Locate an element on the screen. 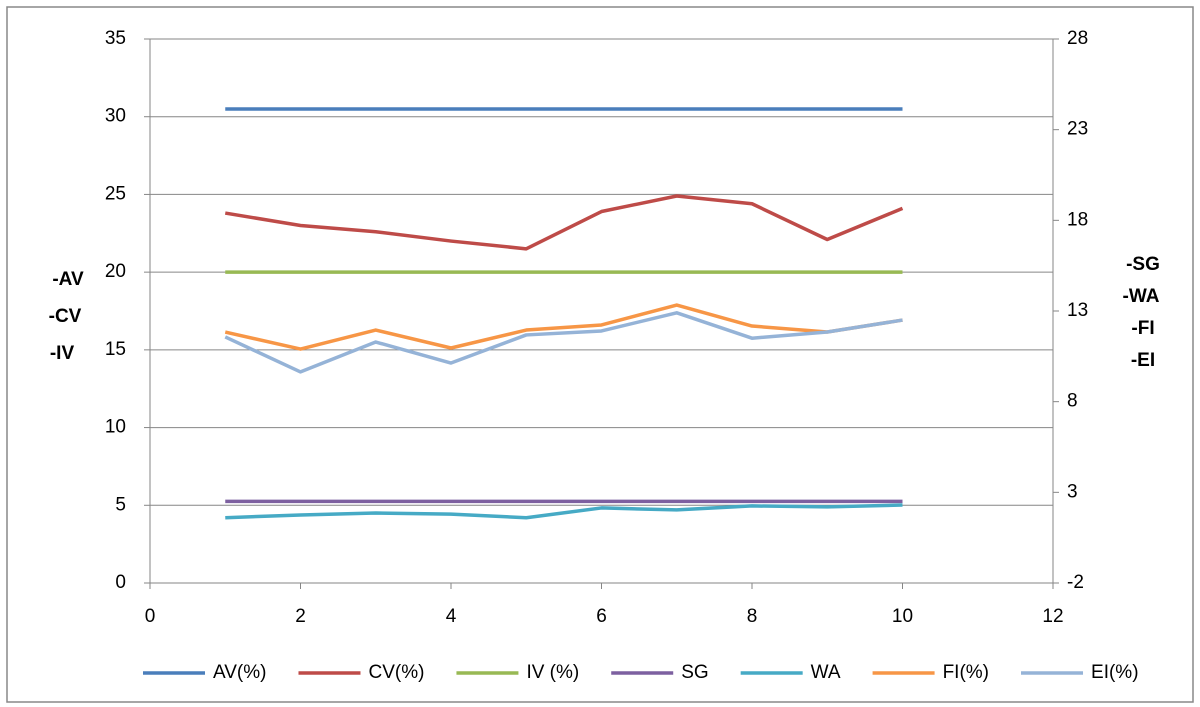 The height and width of the screenshot is (707, 1200). y2-tick-label: -2 is located at coordinates (1075, 582).